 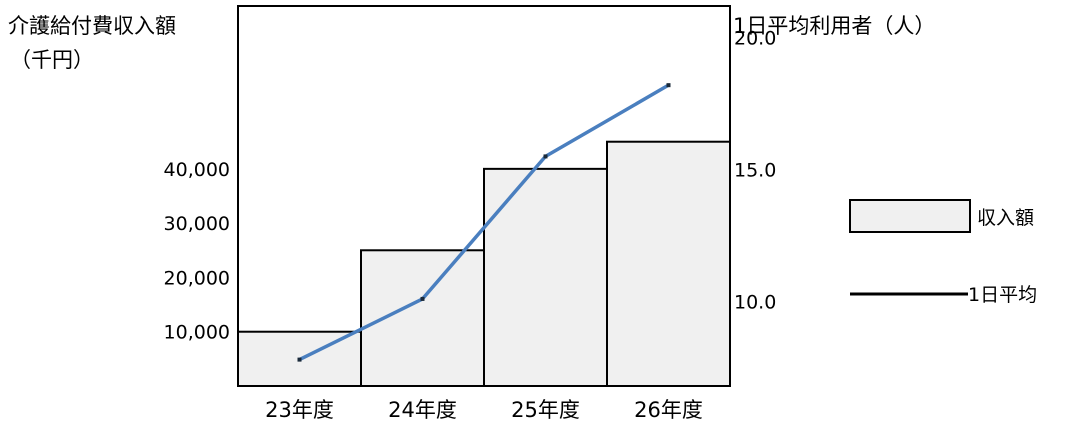 I want to click on category-label: 24年度, so click(x=422, y=410).